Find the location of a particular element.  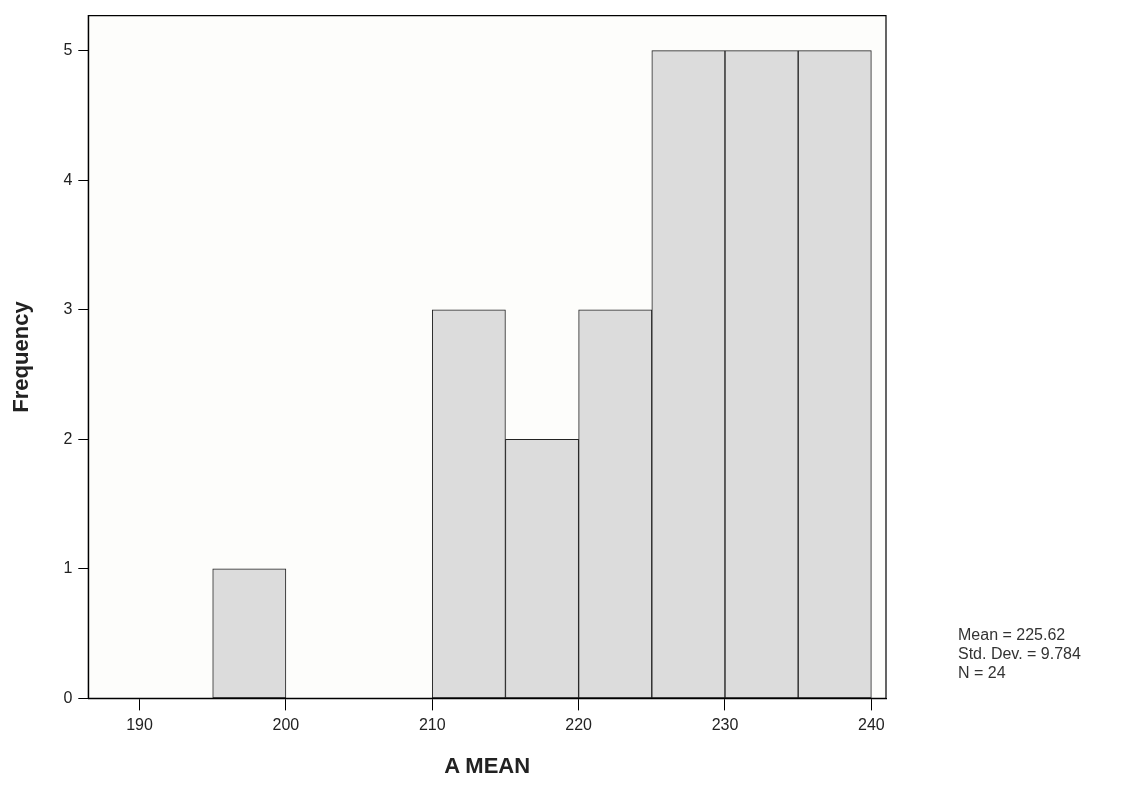

y-axis-title: Frequency is located at coordinates (21, 356).